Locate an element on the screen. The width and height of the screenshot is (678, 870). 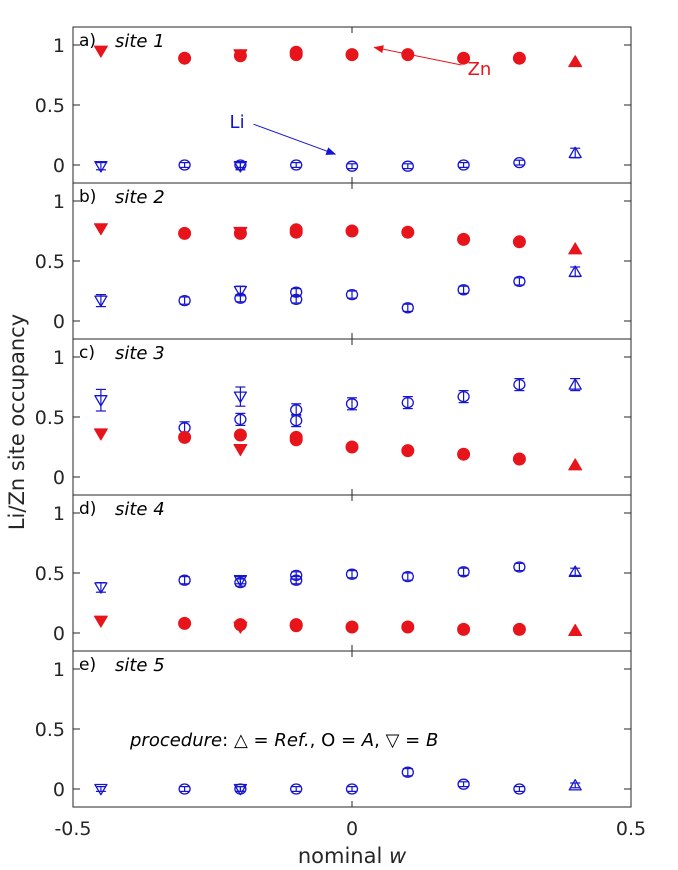
legend-a: A is located at coordinates (367, 740).